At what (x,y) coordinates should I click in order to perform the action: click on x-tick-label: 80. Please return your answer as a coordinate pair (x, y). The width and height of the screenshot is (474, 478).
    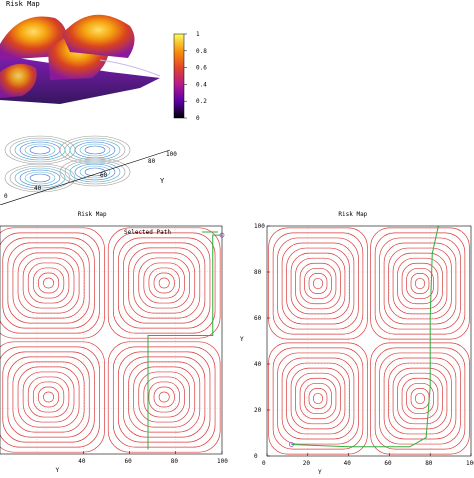
    Looking at the image, I should click on (175, 461).